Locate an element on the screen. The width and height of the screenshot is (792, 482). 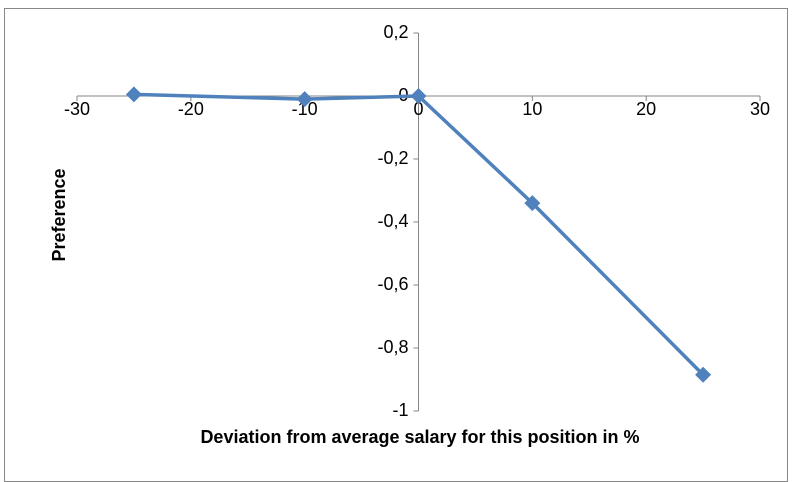
y-tick-label: 0,2 is located at coordinates (395, 32).